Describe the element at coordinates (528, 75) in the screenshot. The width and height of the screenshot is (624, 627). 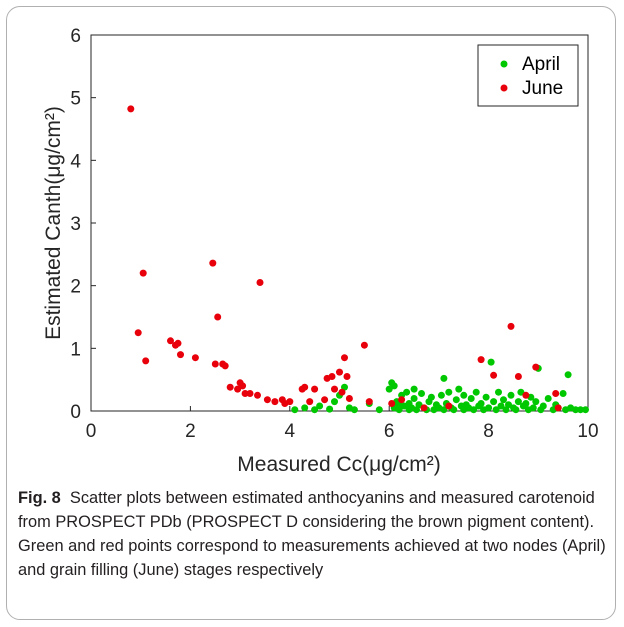
I see `legend-box` at that location.